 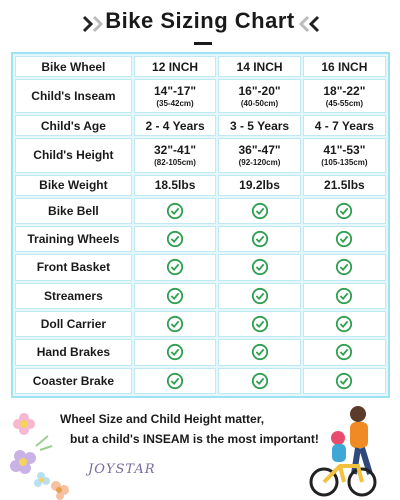 I want to click on child-bike-illustration-icon, so click(x=343, y=451).